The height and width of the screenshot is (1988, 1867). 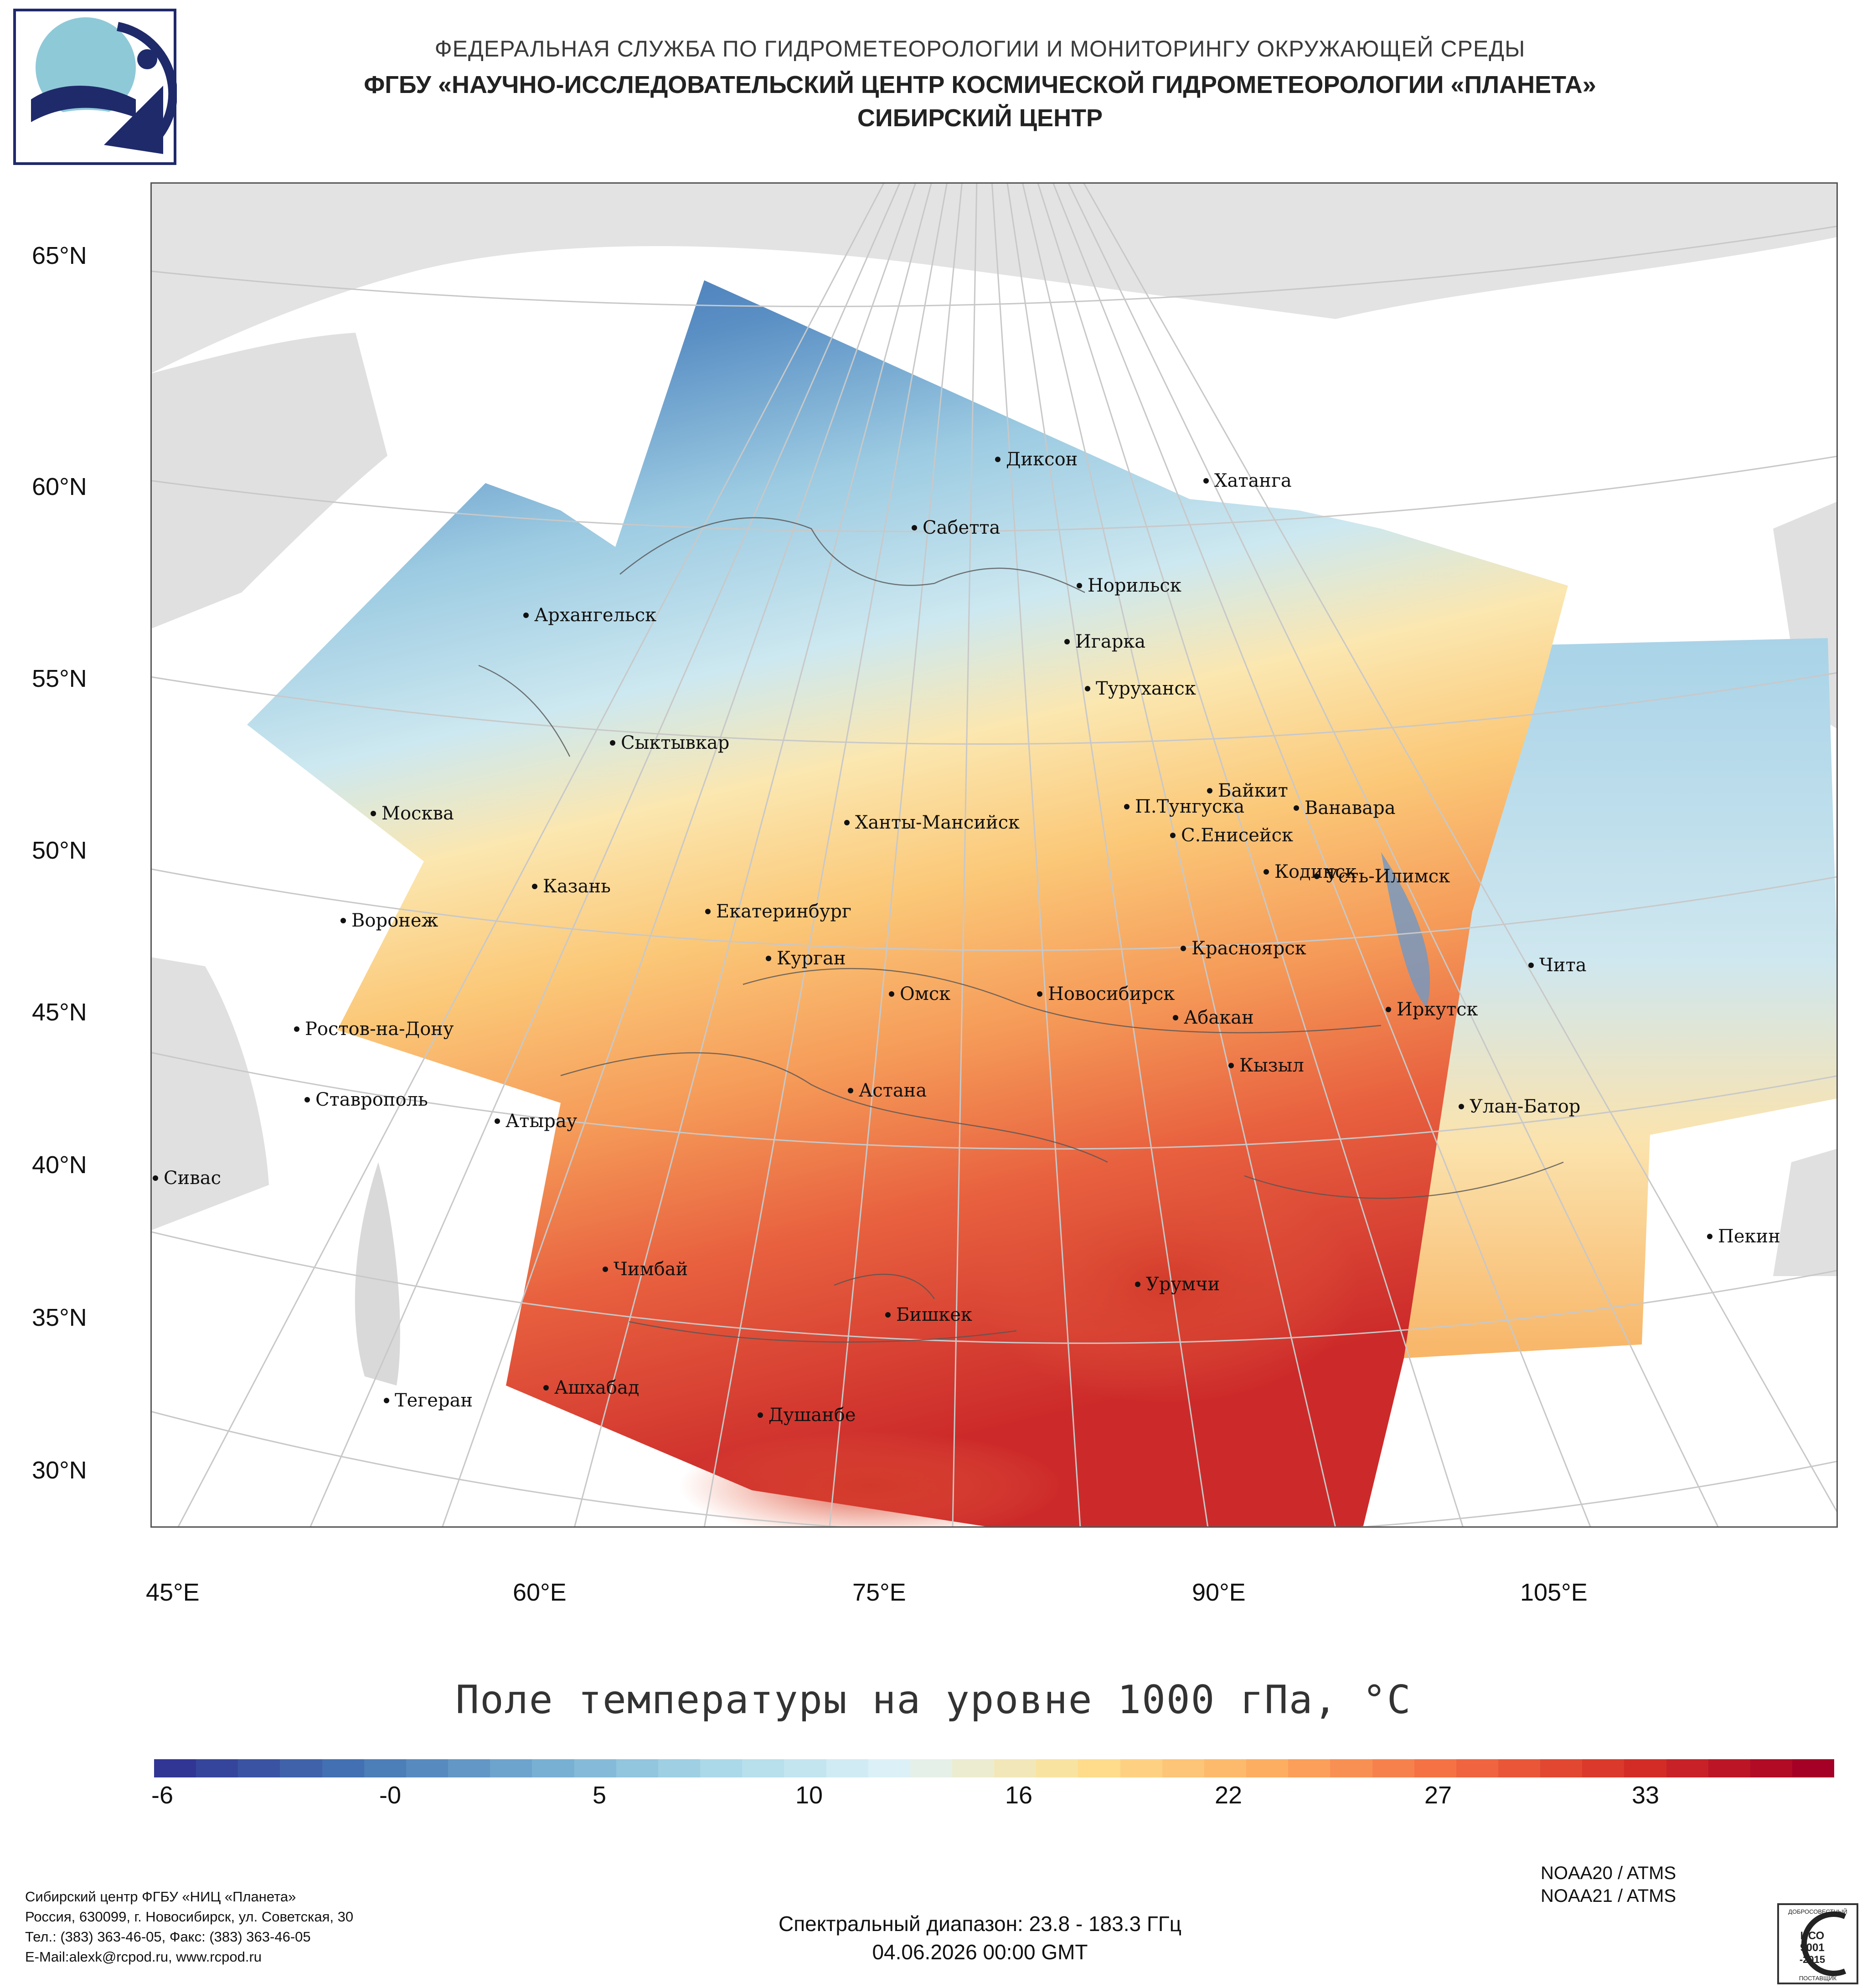 What do you see at coordinates (1812, 1960) in the screenshot?
I see `iso-year: -2015` at bounding box center [1812, 1960].